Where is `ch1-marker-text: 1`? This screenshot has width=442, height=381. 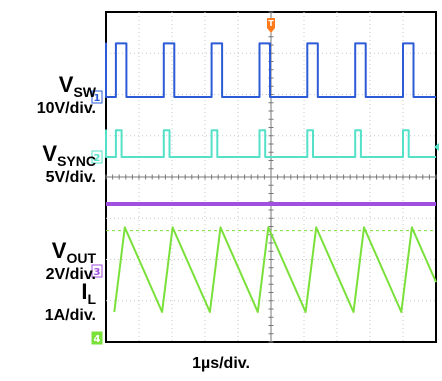
ch1-marker-text: 1 is located at coordinates (97, 98).